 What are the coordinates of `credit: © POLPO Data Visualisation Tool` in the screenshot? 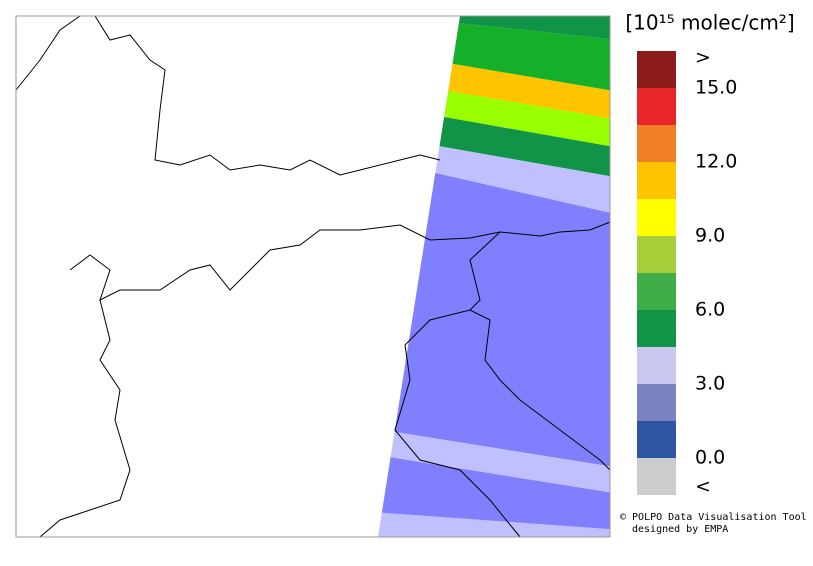 It's located at (713, 517).